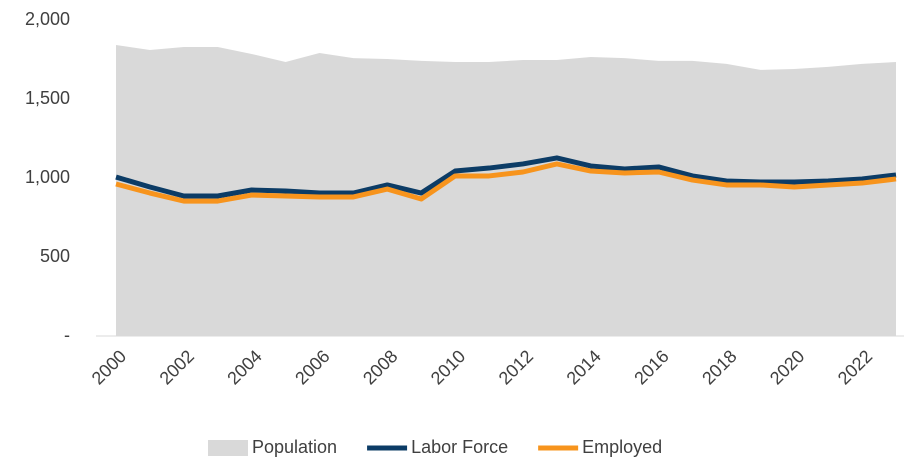 Image resolution: width=905 pixels, height=466 pixels. What do you see at coordinates (448, 367) in the screenshot?
I see `x-tick-label: 2010` at bounding box center [448, 367].